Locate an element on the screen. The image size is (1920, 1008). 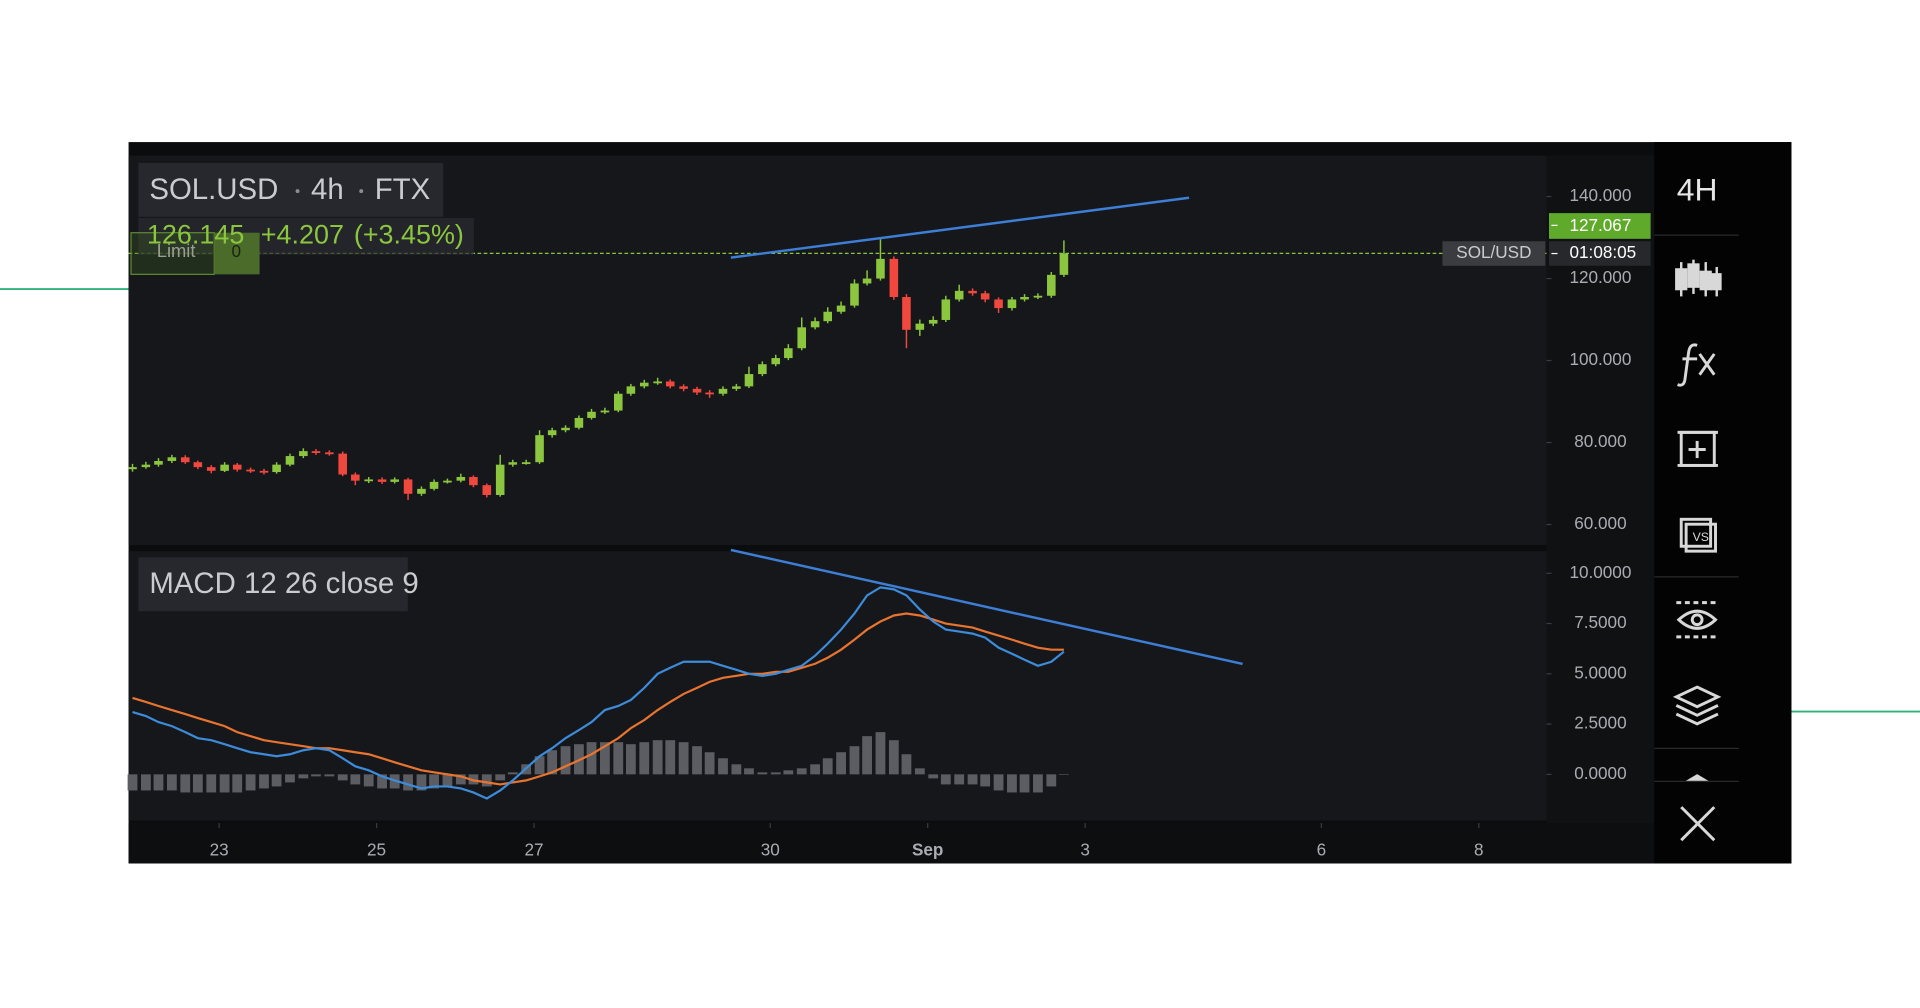
countdown: 01:08:05 is located at coordinates (1603, 252).